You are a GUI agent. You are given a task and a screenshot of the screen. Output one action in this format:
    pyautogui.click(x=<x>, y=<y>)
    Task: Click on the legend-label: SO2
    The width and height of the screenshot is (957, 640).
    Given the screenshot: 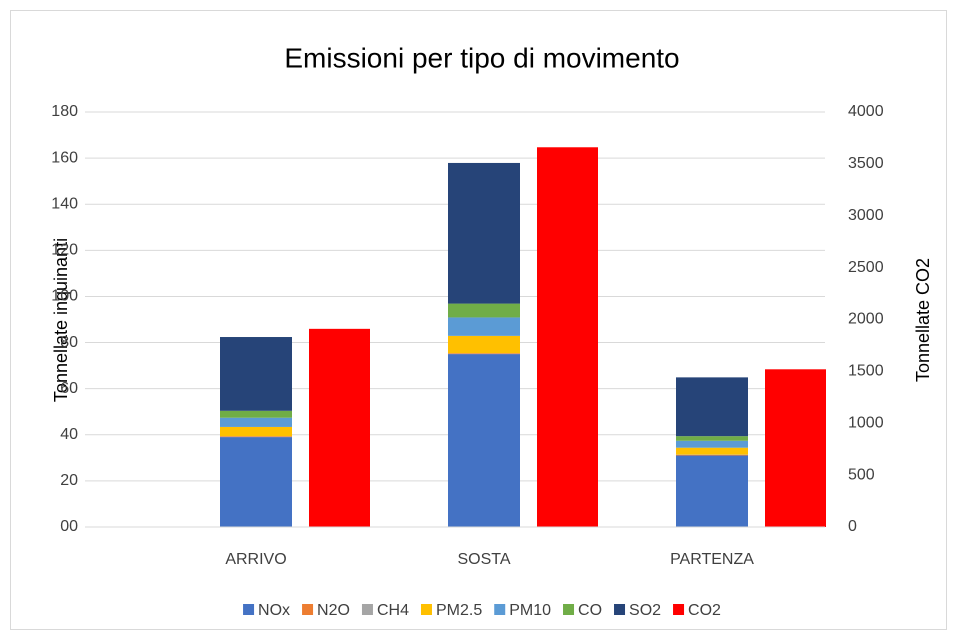 What is the action you would take?
    pyautogui.click(x=645, y=610)
    